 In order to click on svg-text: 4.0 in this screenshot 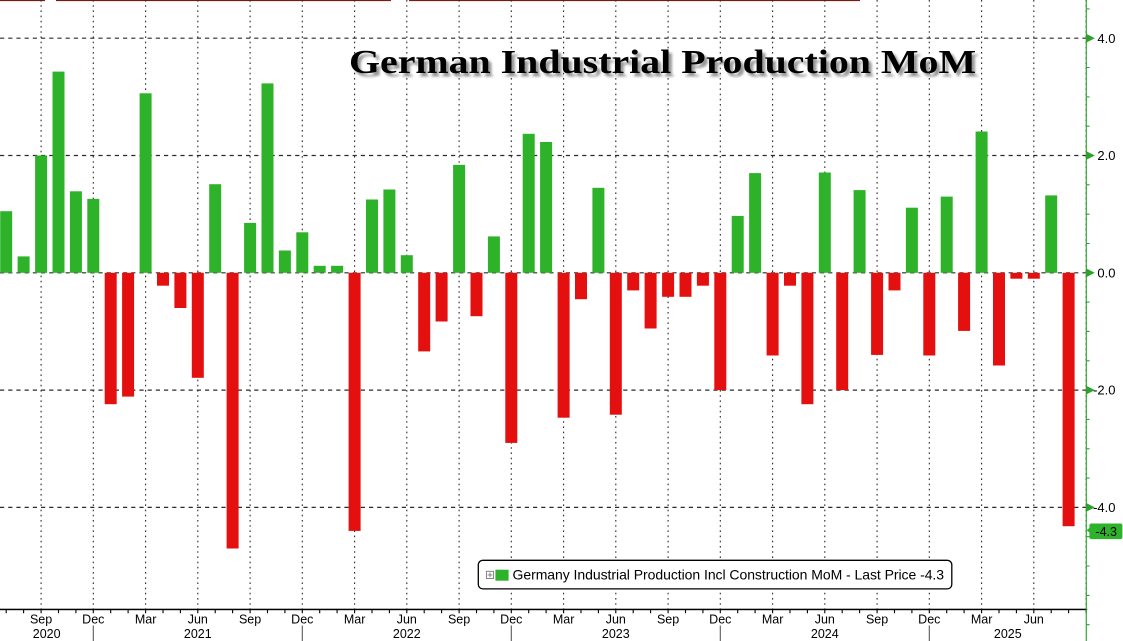, I will do `click(1106, 38)`.